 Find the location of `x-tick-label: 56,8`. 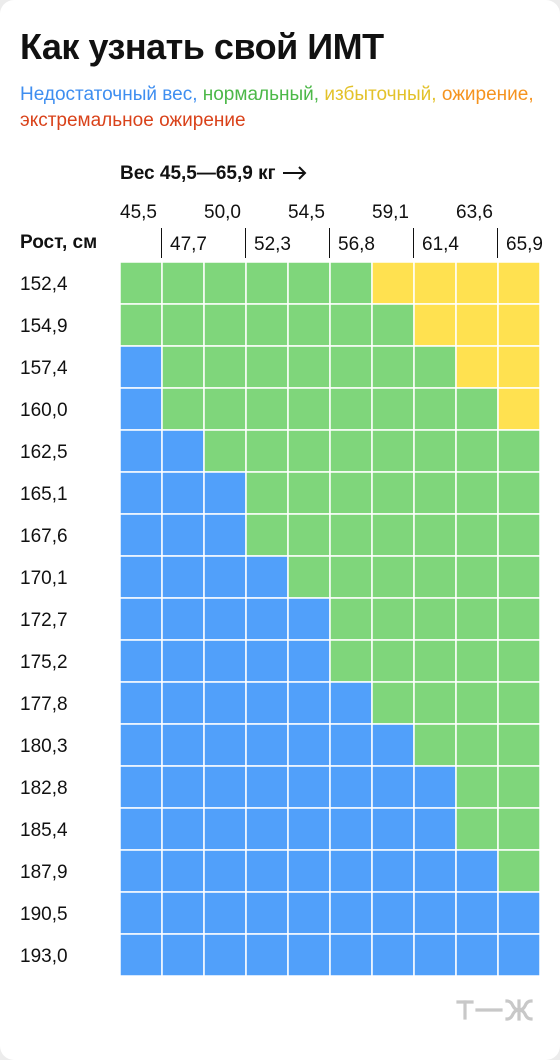

x-tick-label: 56,8 is located at coordinates (356, 244).